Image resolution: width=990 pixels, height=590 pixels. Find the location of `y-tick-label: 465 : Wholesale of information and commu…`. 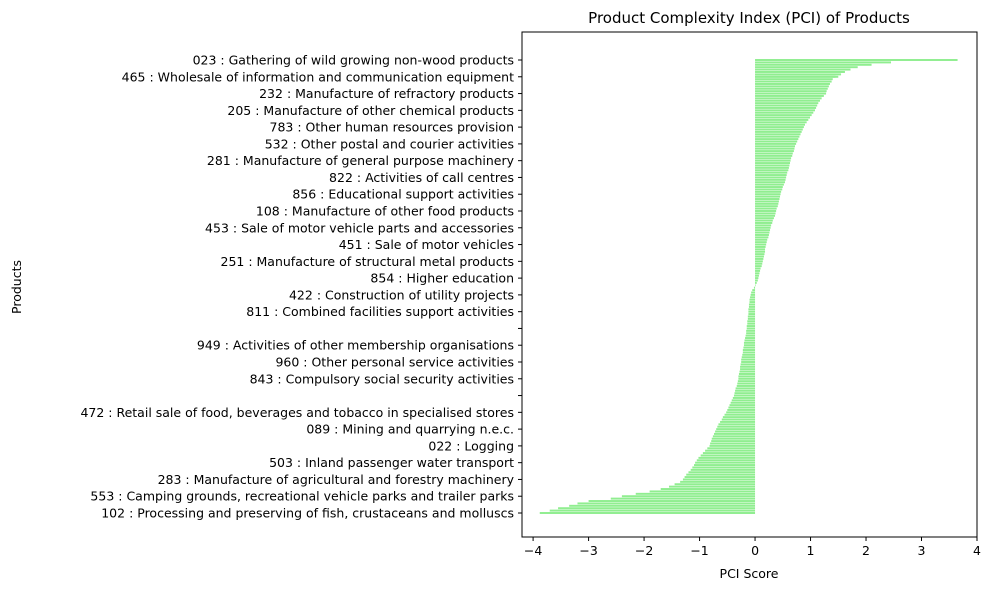

y-tick-label: 465 : Wholesale of information and commu… is located at coordinates (318, 76).